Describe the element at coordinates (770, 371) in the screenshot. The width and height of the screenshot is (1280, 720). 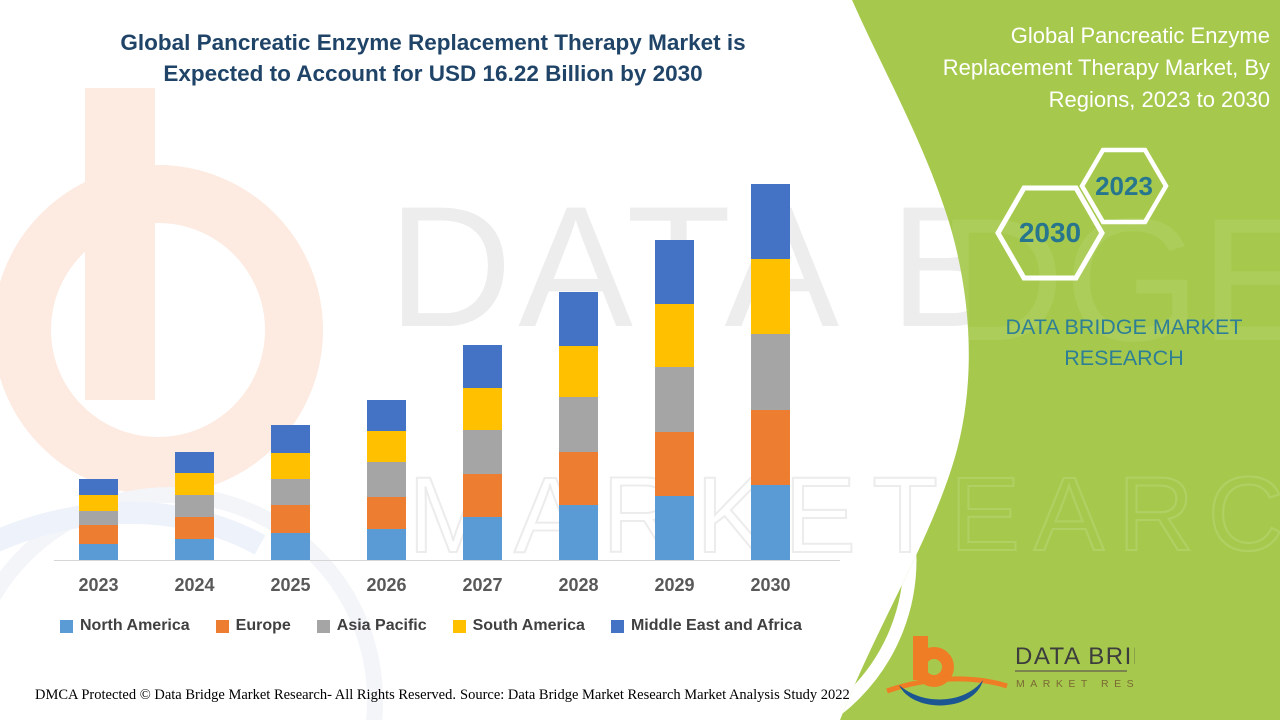
I see `bar-2030-asia-pacific` at that location.